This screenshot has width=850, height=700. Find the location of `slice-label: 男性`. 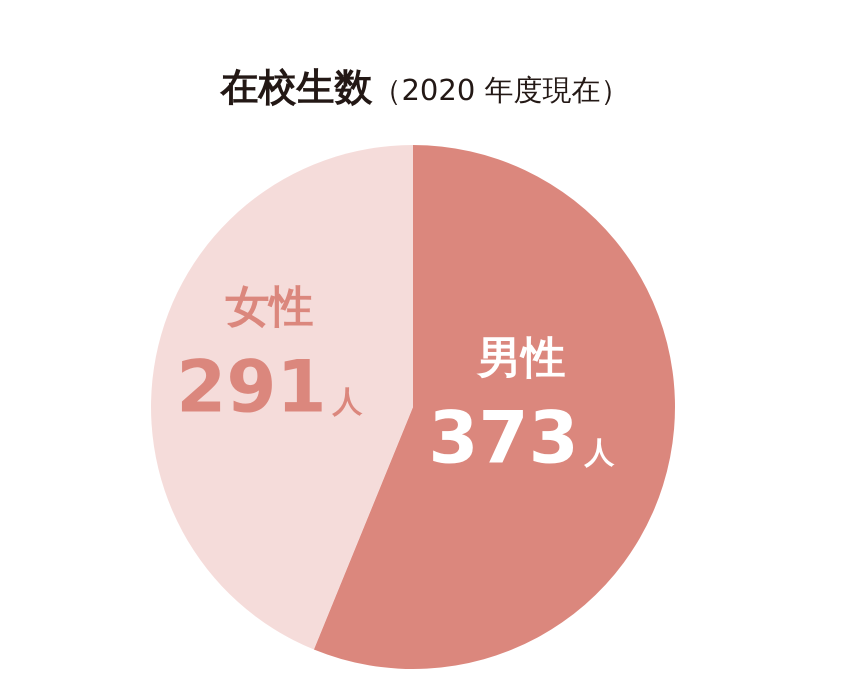

slice-label: 男性 is located at coordinates (521, 358).